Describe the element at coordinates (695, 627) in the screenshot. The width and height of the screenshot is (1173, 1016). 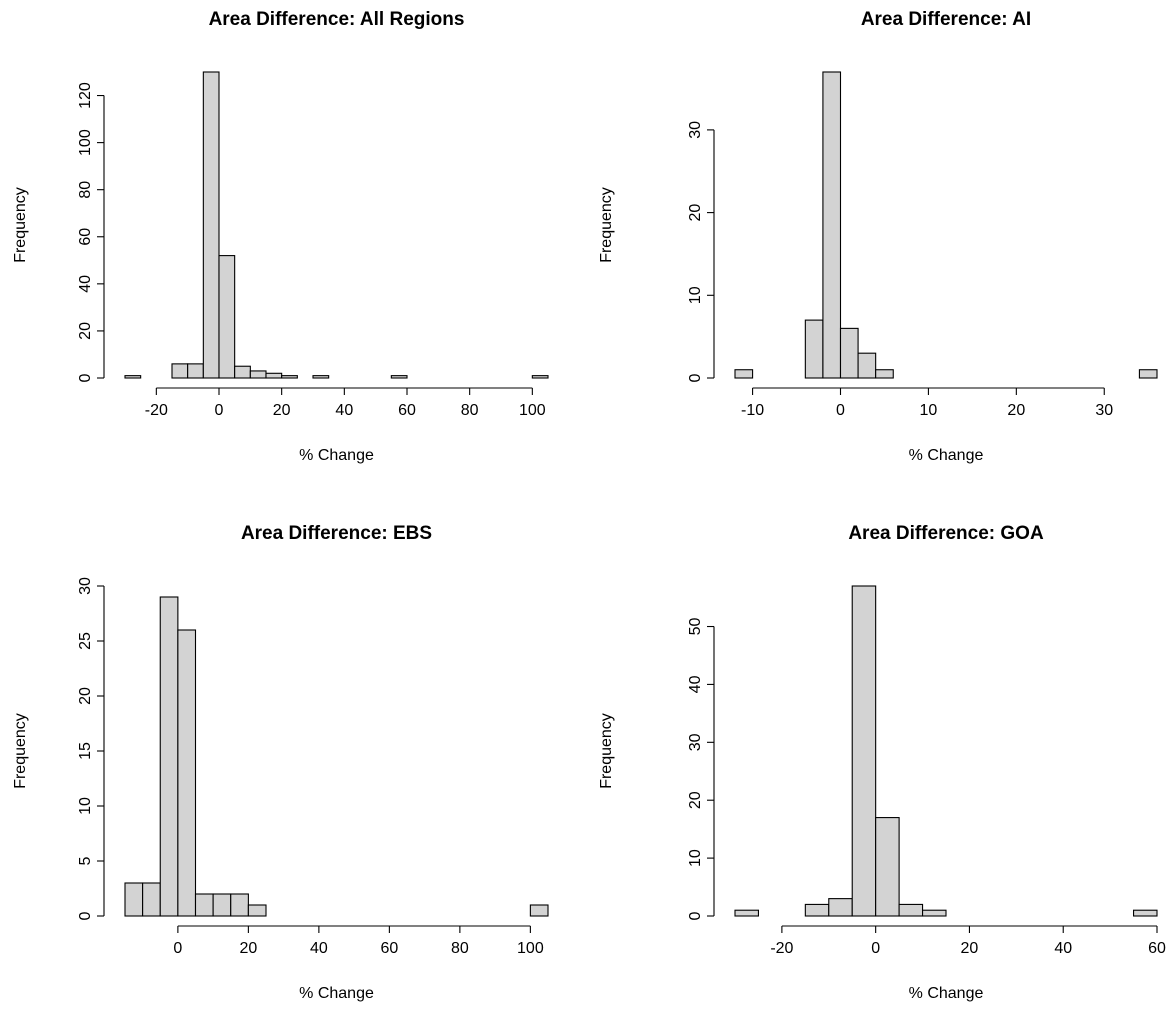
I see `y-tick-label: 50` at that location.